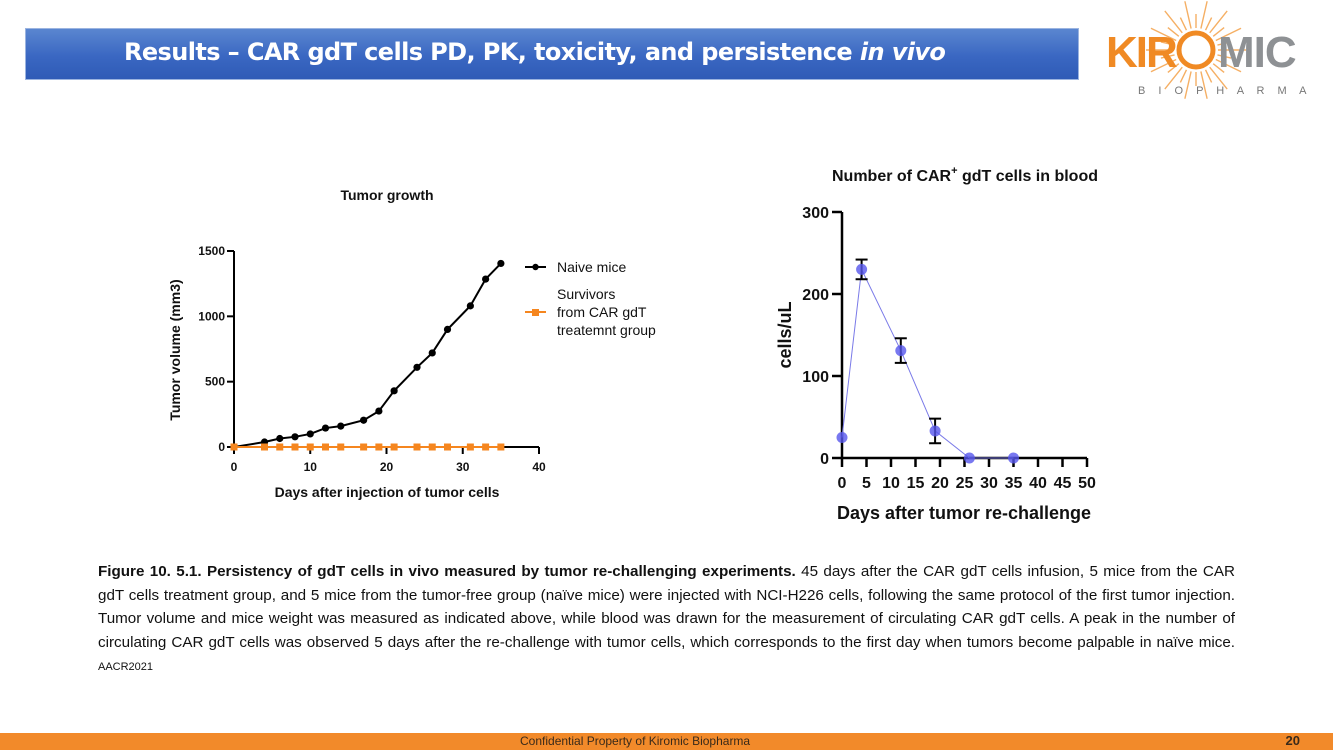 The height and width of the screenshot is (750, 1333). Describe the element at coordinates (215, 382) in the screenshot. I see `y-tick-label: 500` at that location.